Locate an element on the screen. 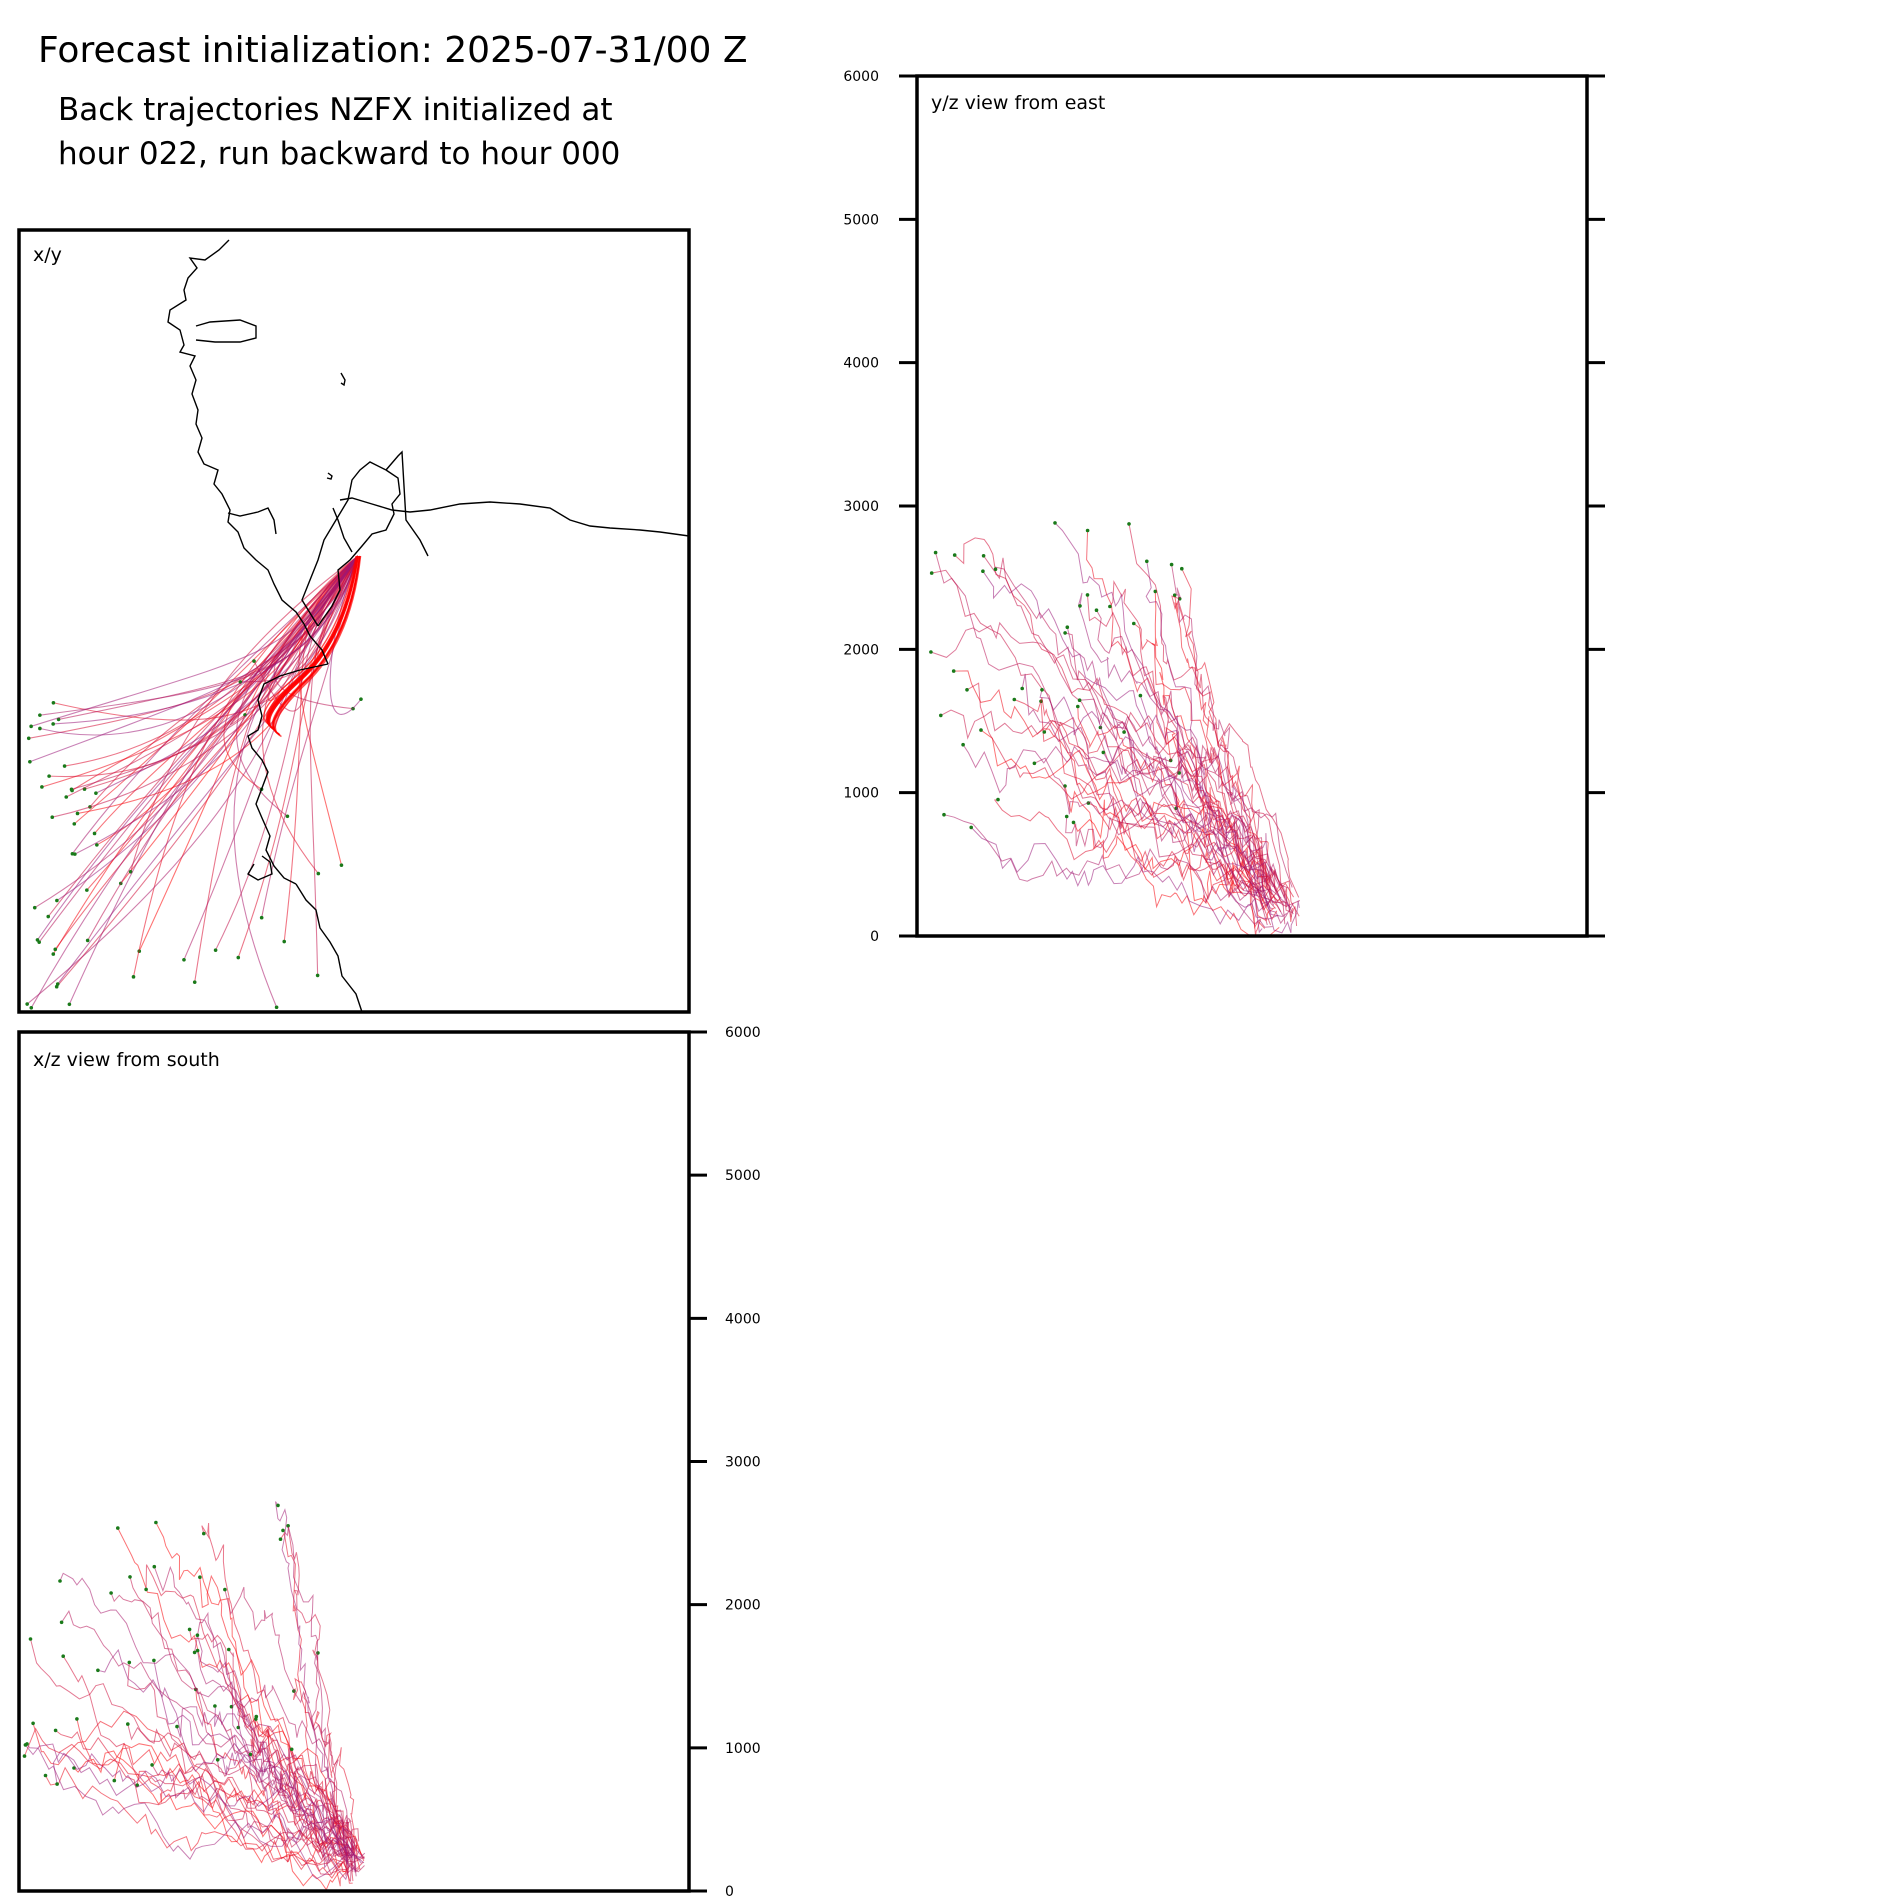  subtitle-line-1: Back trajectories NZFX initialized at is located at coordinates (335, 110).